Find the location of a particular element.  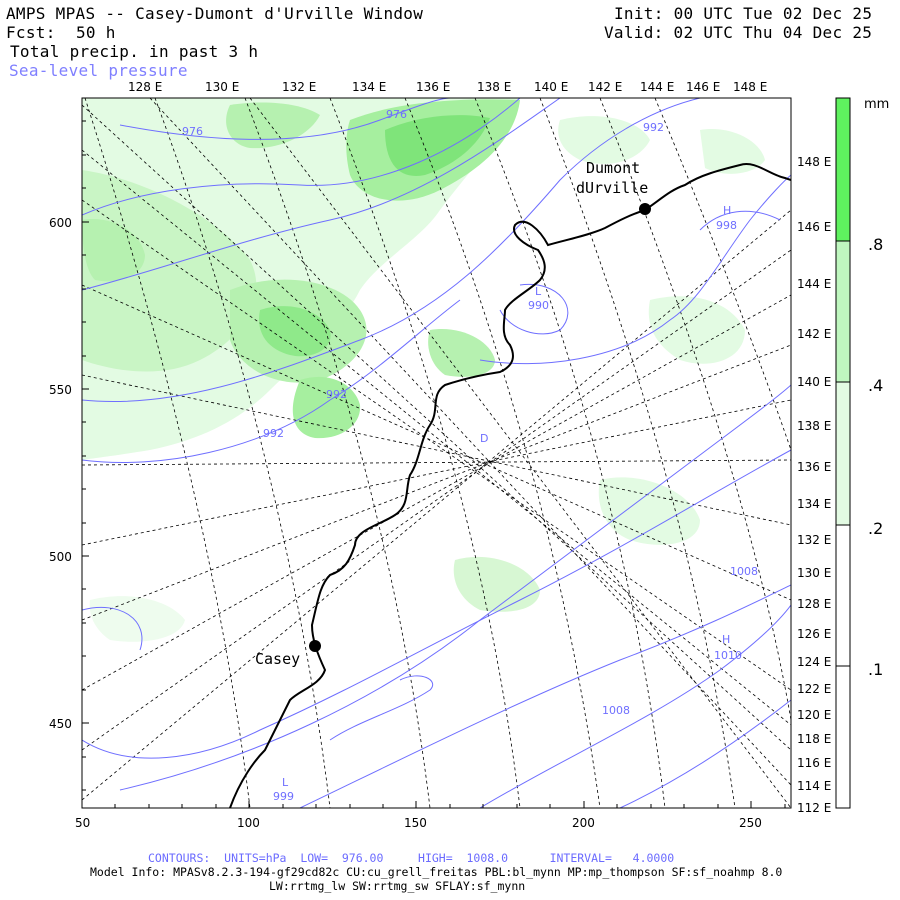

dumont-label-1: Dumont is located at coordinates (613, 168).